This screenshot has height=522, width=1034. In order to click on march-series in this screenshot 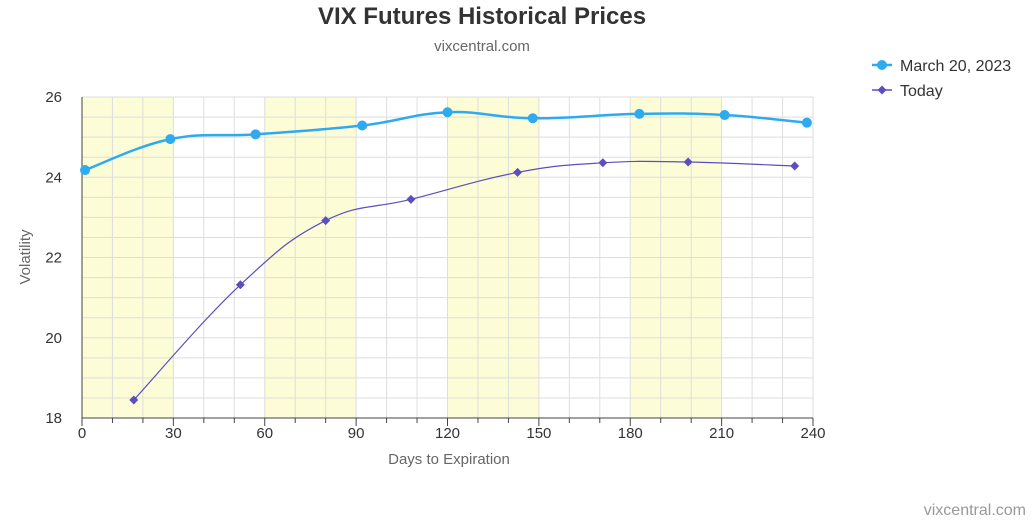, I will do `click(446, 141)`.